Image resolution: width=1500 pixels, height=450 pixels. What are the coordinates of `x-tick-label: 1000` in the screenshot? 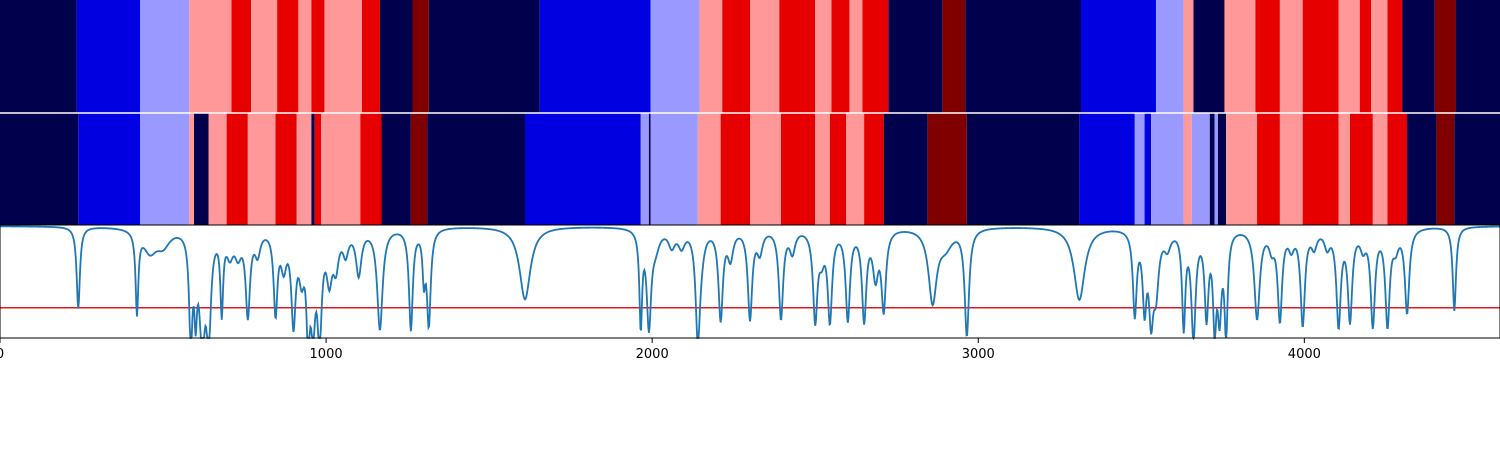 It's located at (326, 354).